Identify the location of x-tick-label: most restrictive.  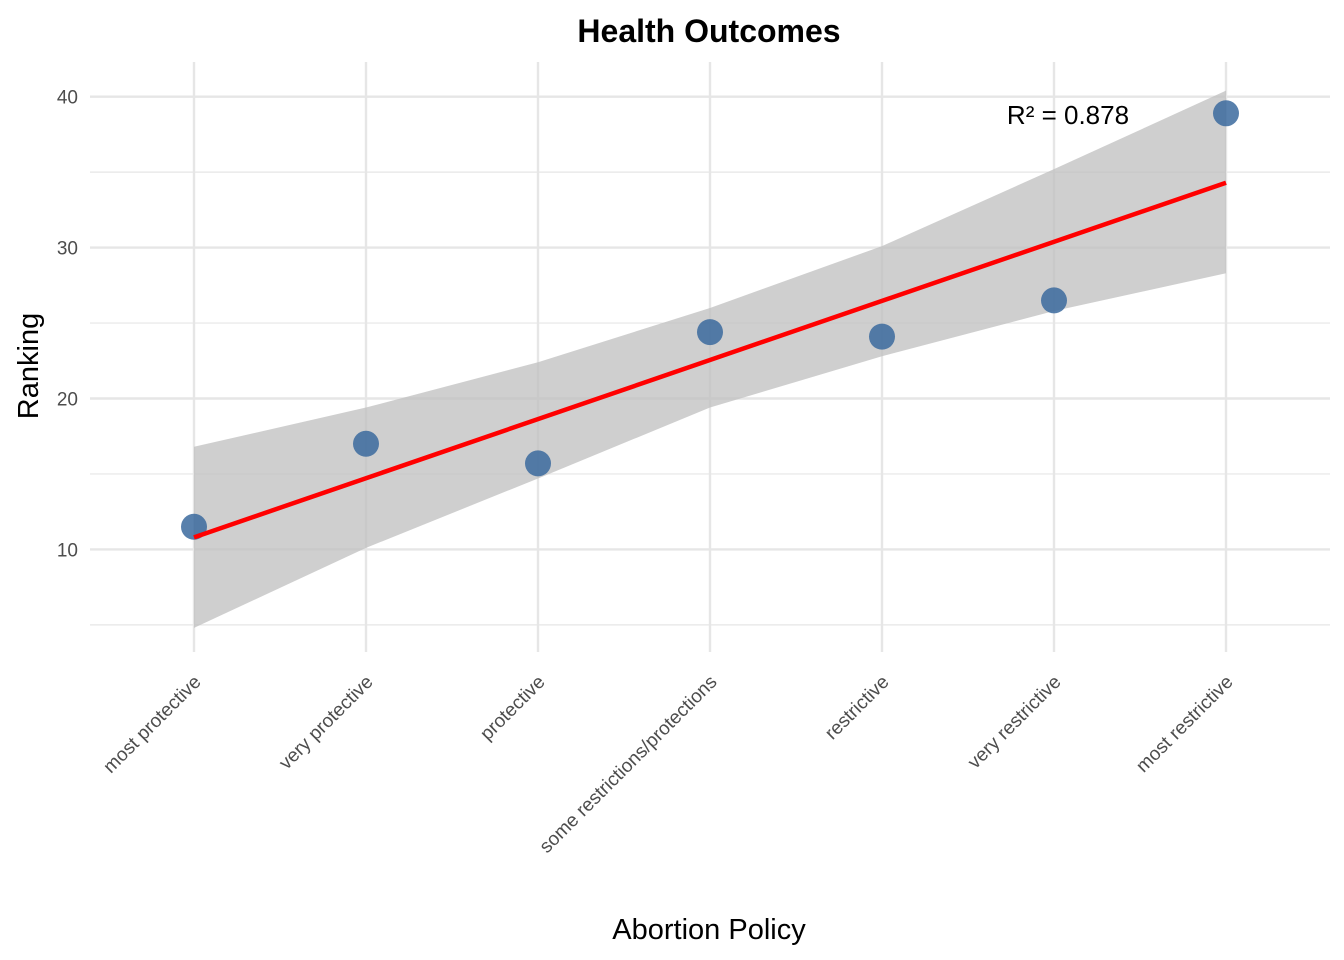
(1184, 724).